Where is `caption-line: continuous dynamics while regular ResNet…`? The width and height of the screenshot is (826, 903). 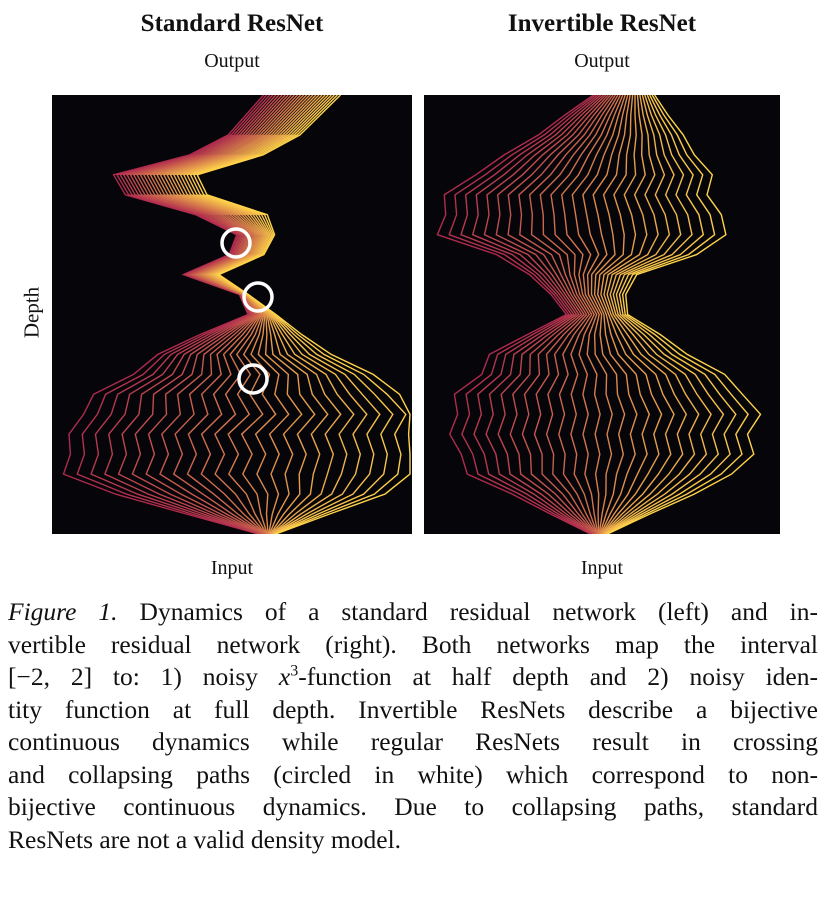
caption-line: continuous dynamics while regular ResNet… is located at coordinates (413, 741).